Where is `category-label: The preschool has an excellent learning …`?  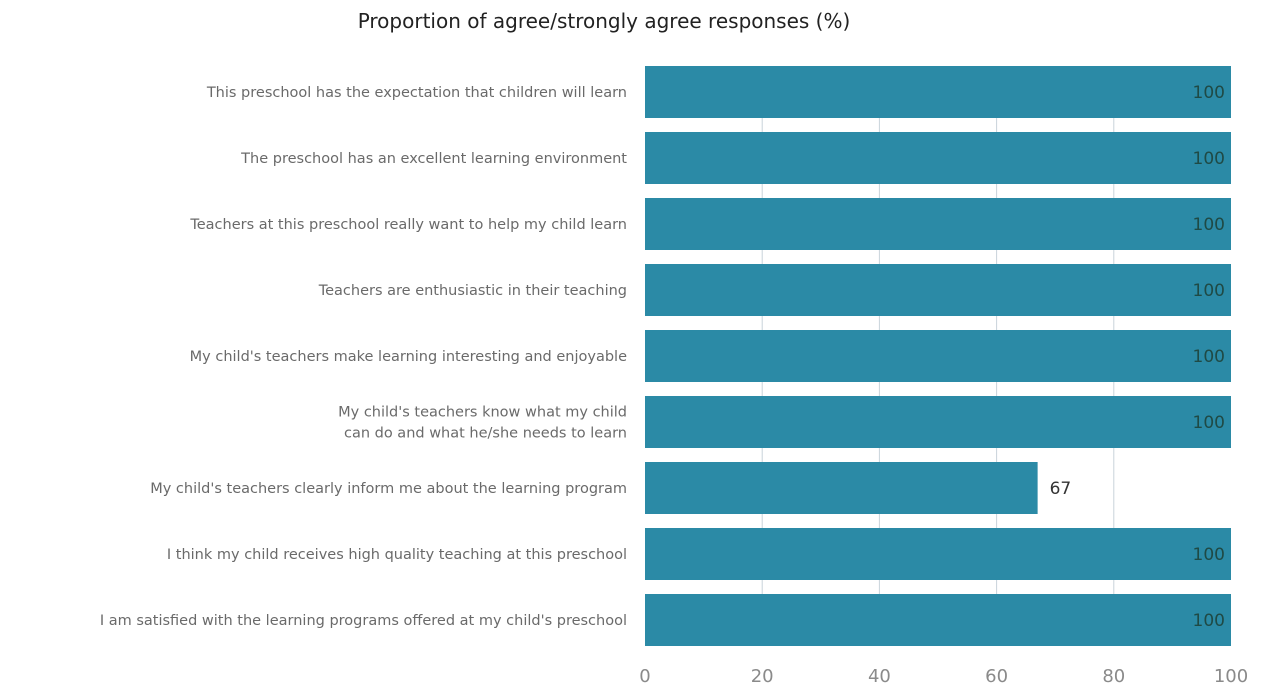
category-label: The preschool has an excellent learning … is located at coordinates (433, 159).